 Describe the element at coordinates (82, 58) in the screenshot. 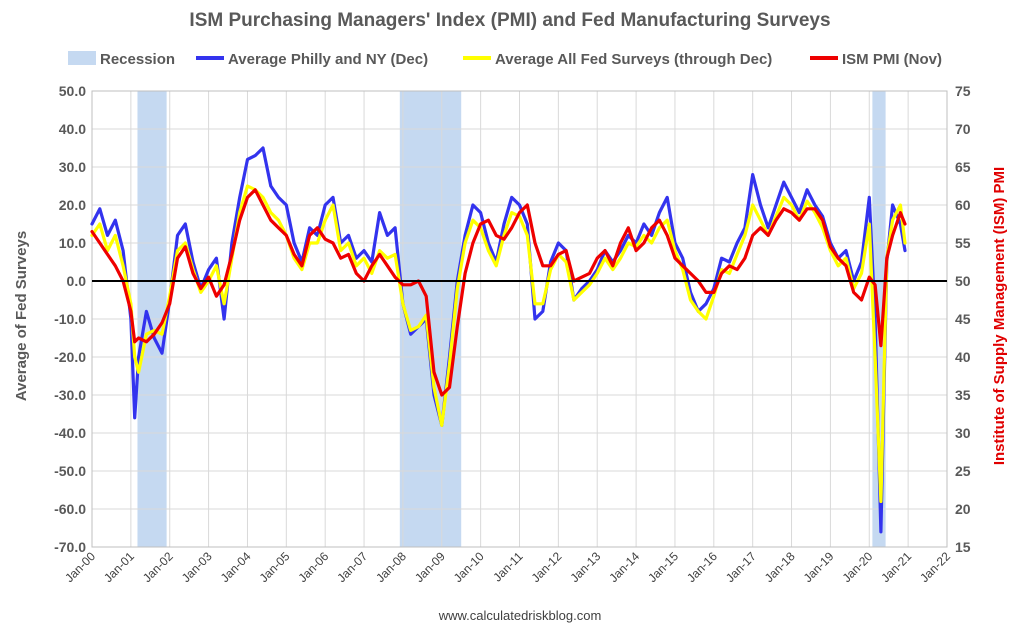

I see `legend-swatch-recession` at that location.